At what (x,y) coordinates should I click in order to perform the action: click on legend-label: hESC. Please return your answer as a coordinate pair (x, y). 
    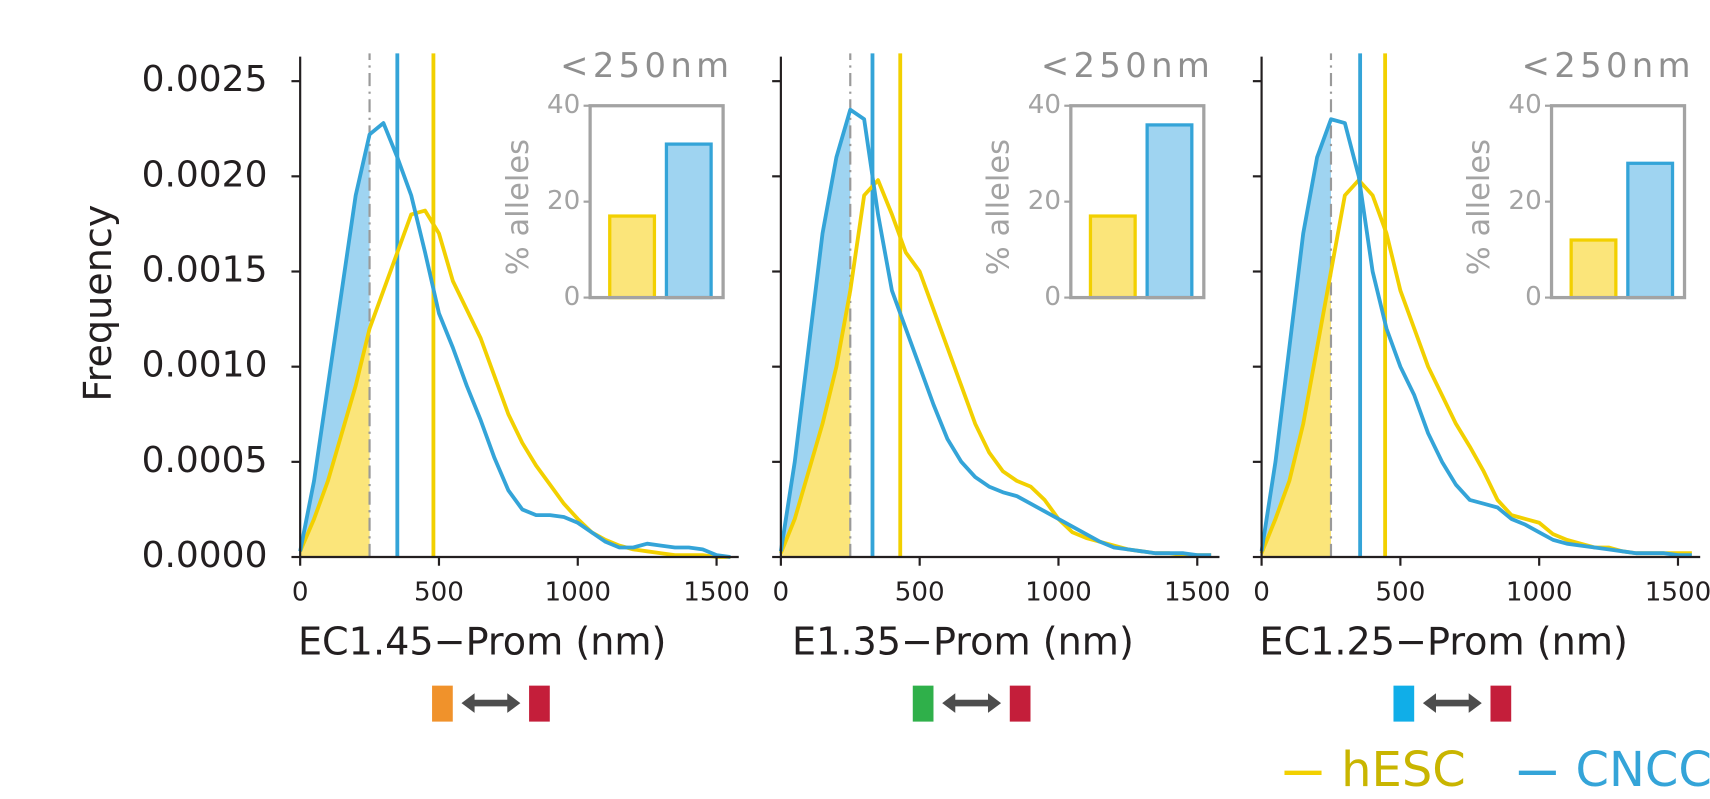
    Looking at the image, I should click on (1403, 770).